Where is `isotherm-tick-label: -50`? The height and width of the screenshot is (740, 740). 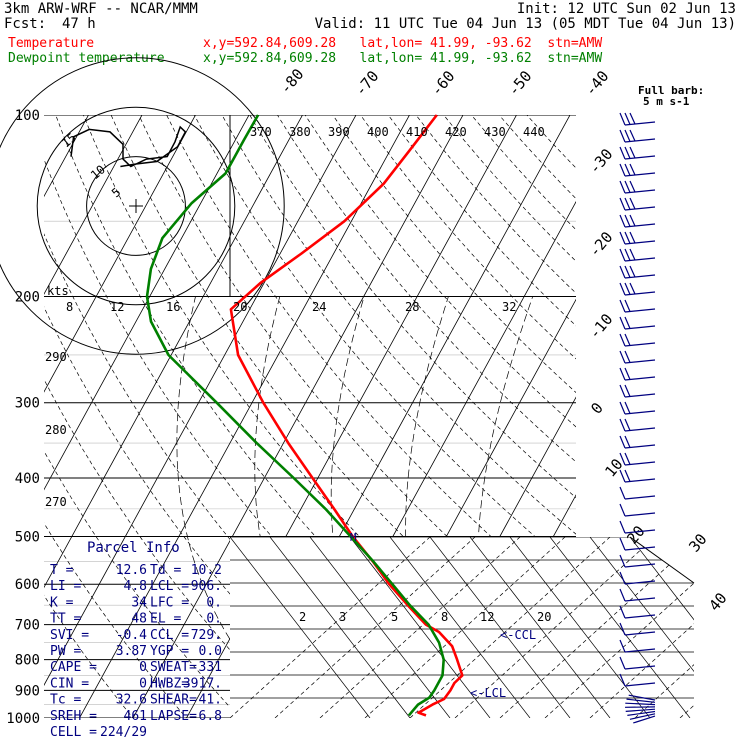
isotherm-tick-label: -50 is located at coordinates (519, 83).